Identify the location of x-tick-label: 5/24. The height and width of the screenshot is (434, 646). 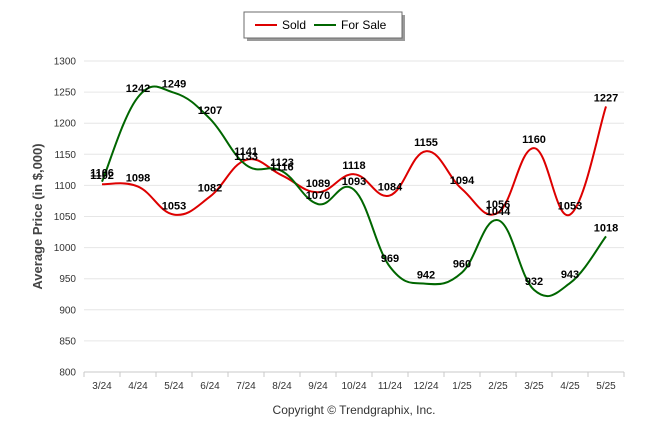
(174, 386).